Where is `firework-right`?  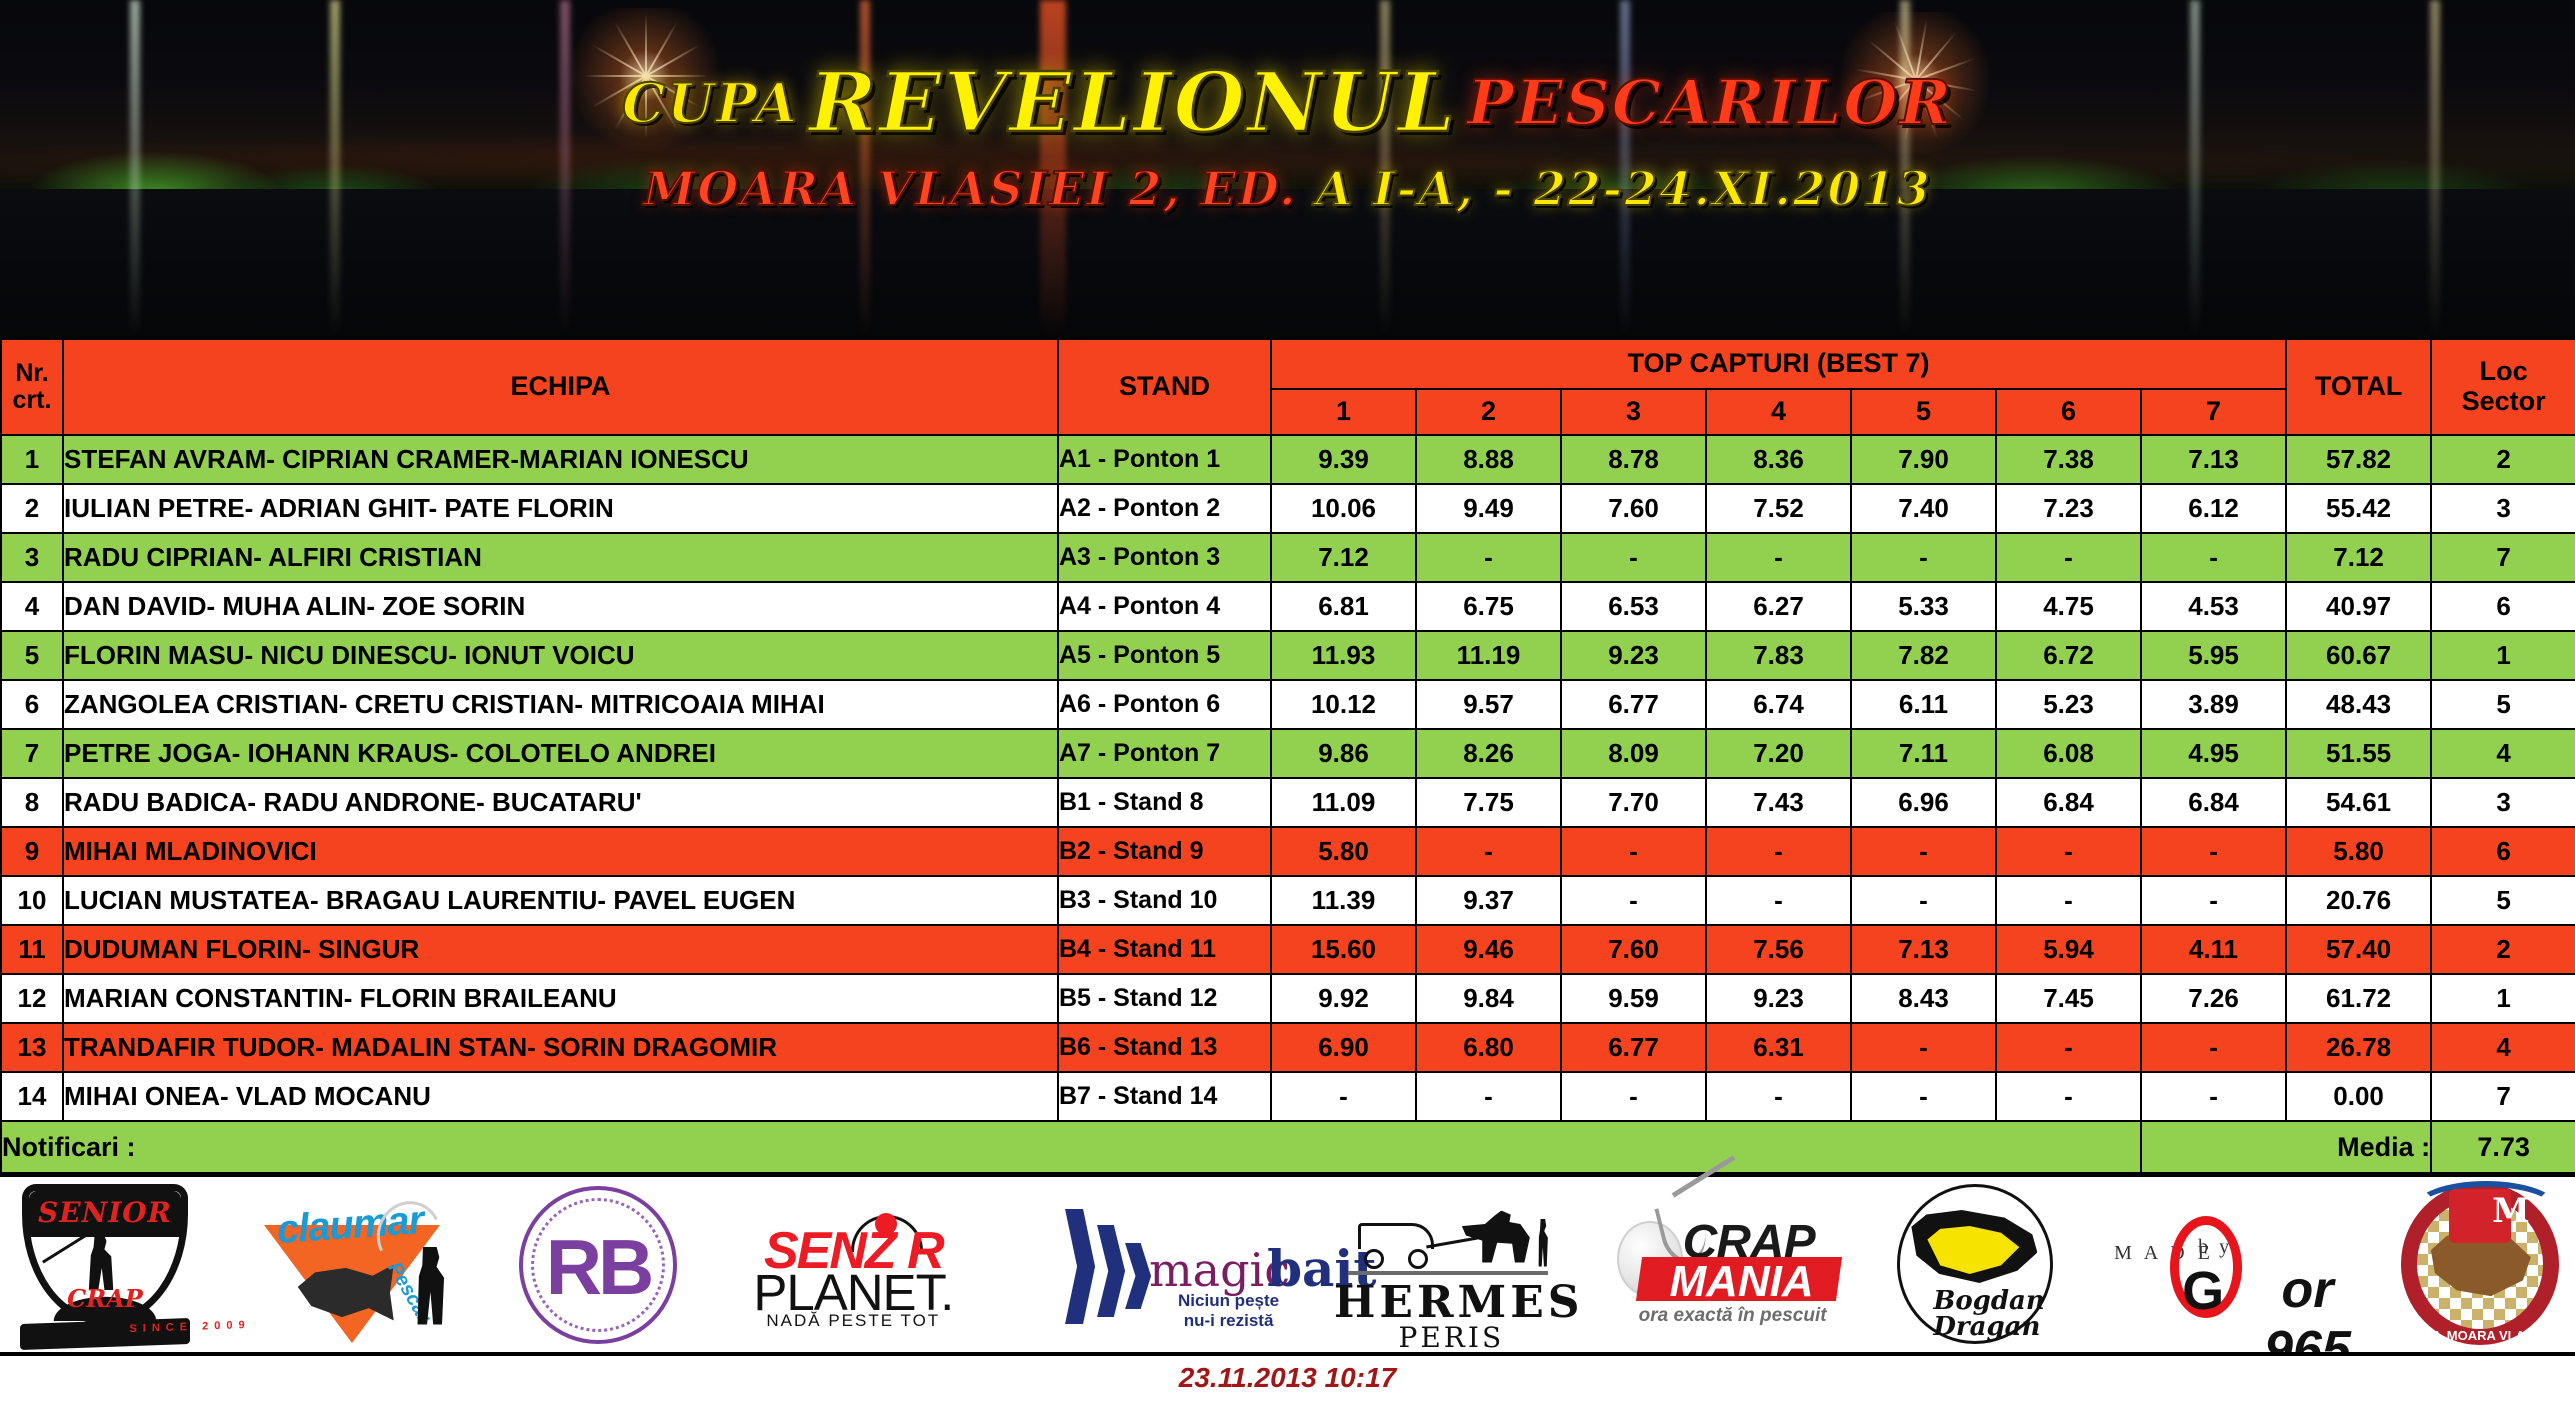
firework-right is located at coordinates (1915, 87).